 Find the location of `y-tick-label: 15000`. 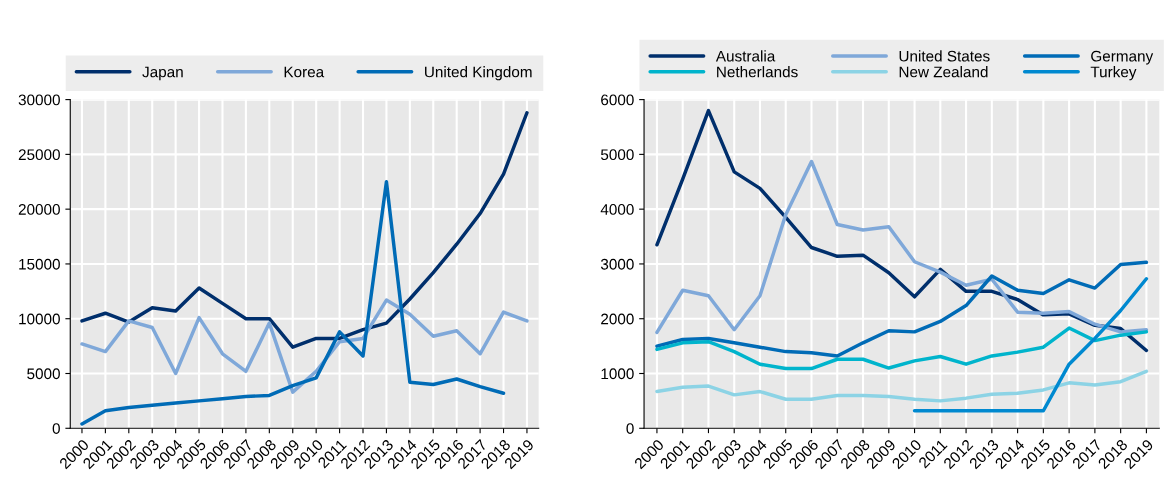

y-tick-label: 15000 is located at coordinates (39, 264).